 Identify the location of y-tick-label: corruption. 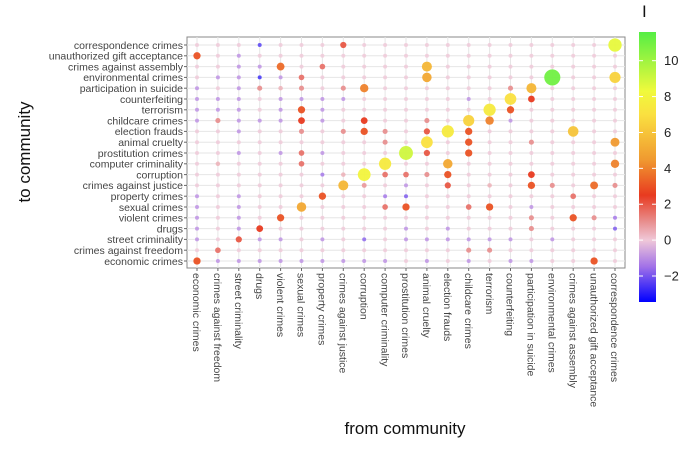
(159, 175).